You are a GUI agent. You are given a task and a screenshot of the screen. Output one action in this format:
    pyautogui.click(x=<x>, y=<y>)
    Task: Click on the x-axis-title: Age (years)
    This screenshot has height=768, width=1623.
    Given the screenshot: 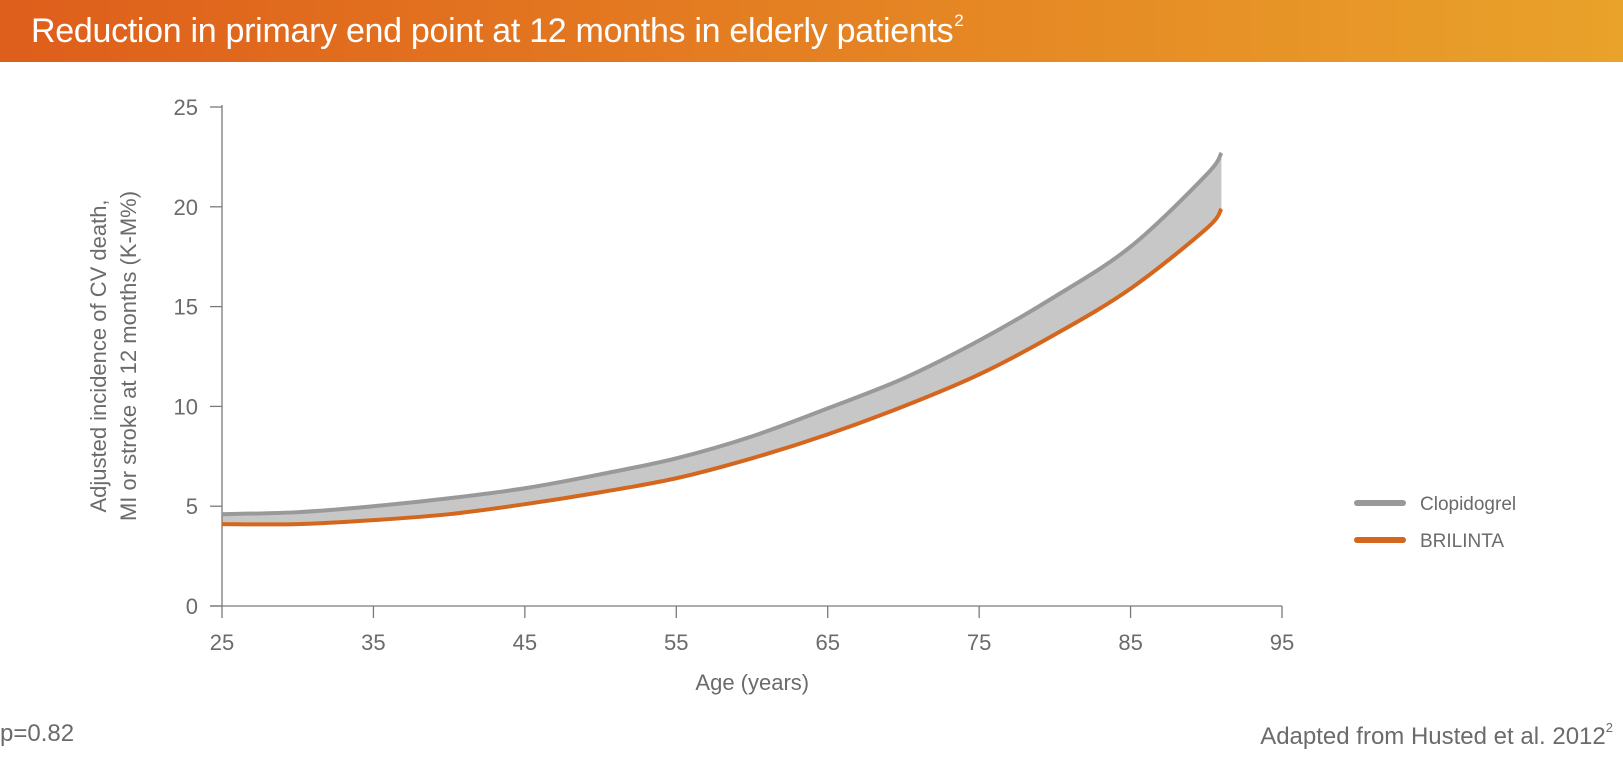 What is the action you would take?
    pyautogui.click(x=752, y=682)
    